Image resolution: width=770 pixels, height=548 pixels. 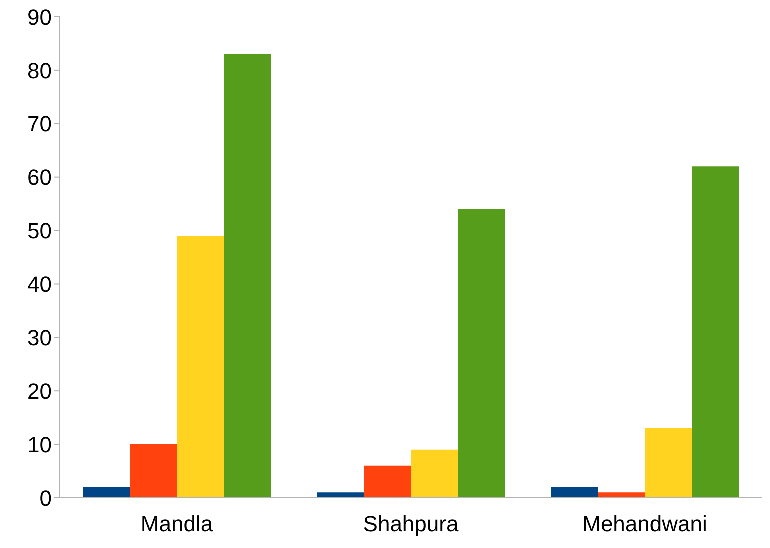 What do you see at coordinates (46, 498) in the screenshot?
I see `y-tick-label: 0` at bounding box center [46, 498].